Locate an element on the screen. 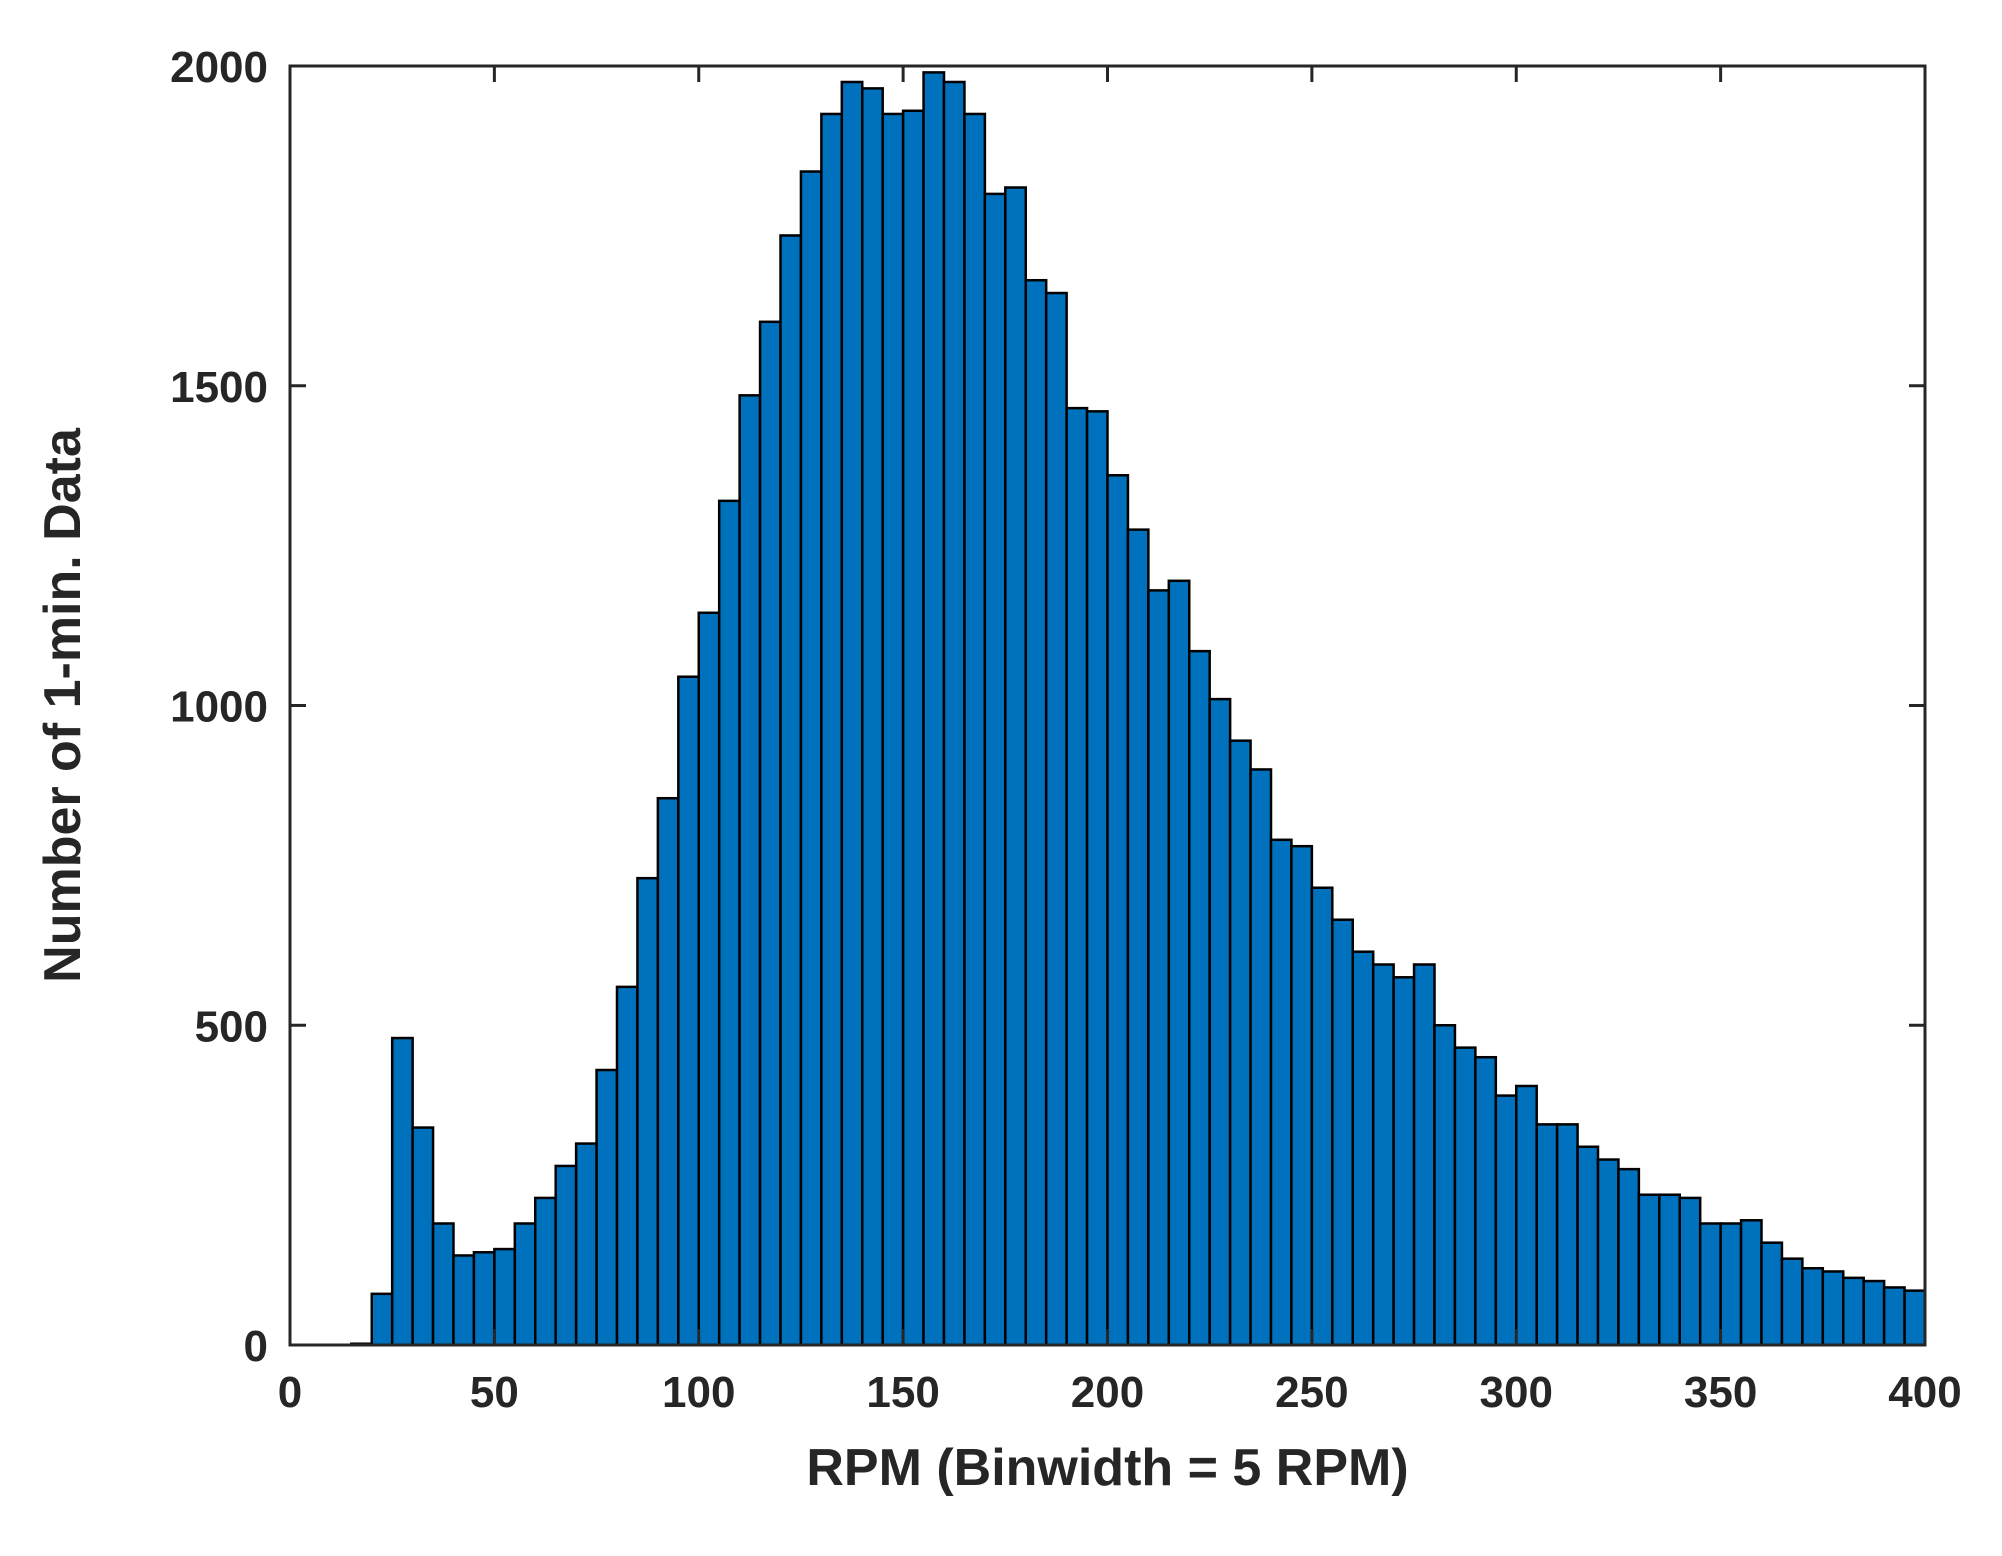 This screenshot has width=2002, height=1556. x-tick-label: 200 is located at coordinates (1107, 1392).